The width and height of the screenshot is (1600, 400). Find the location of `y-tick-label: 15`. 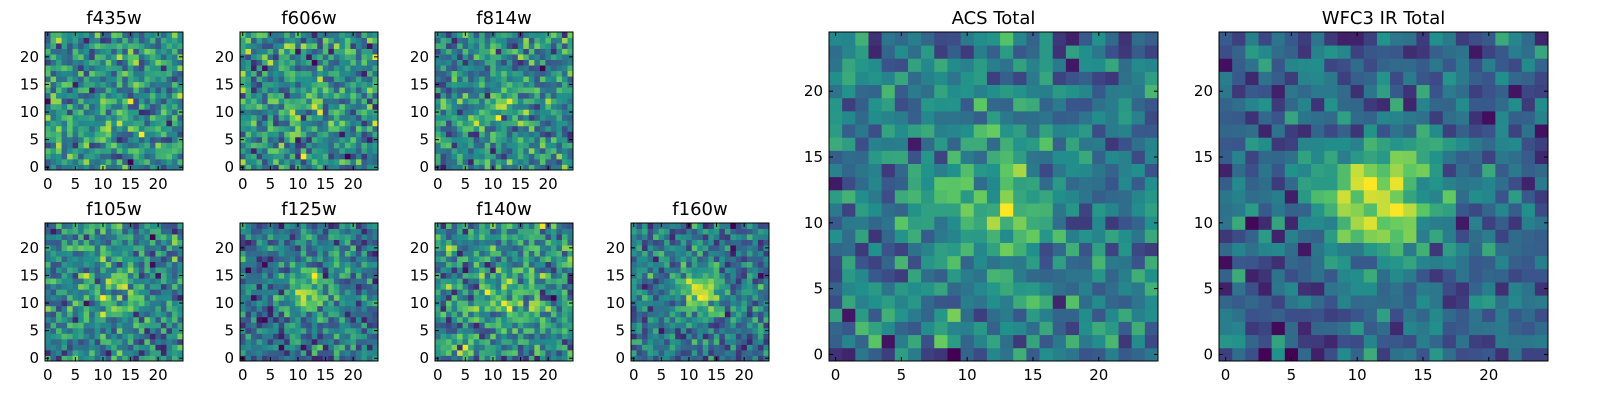

y-tick-label: 15 is located at coordinates (29, 84).